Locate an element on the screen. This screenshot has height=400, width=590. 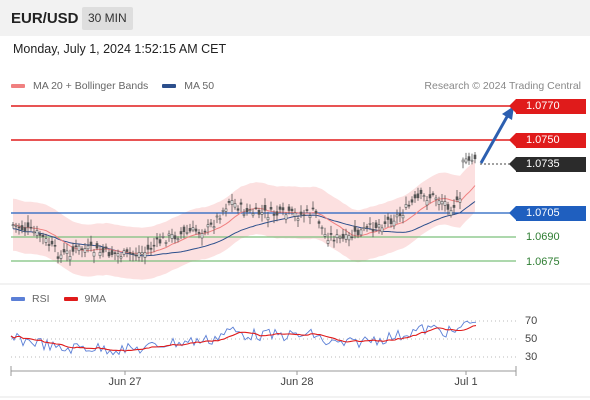
legend-label: 9MA is located at coordinates (95, 299).